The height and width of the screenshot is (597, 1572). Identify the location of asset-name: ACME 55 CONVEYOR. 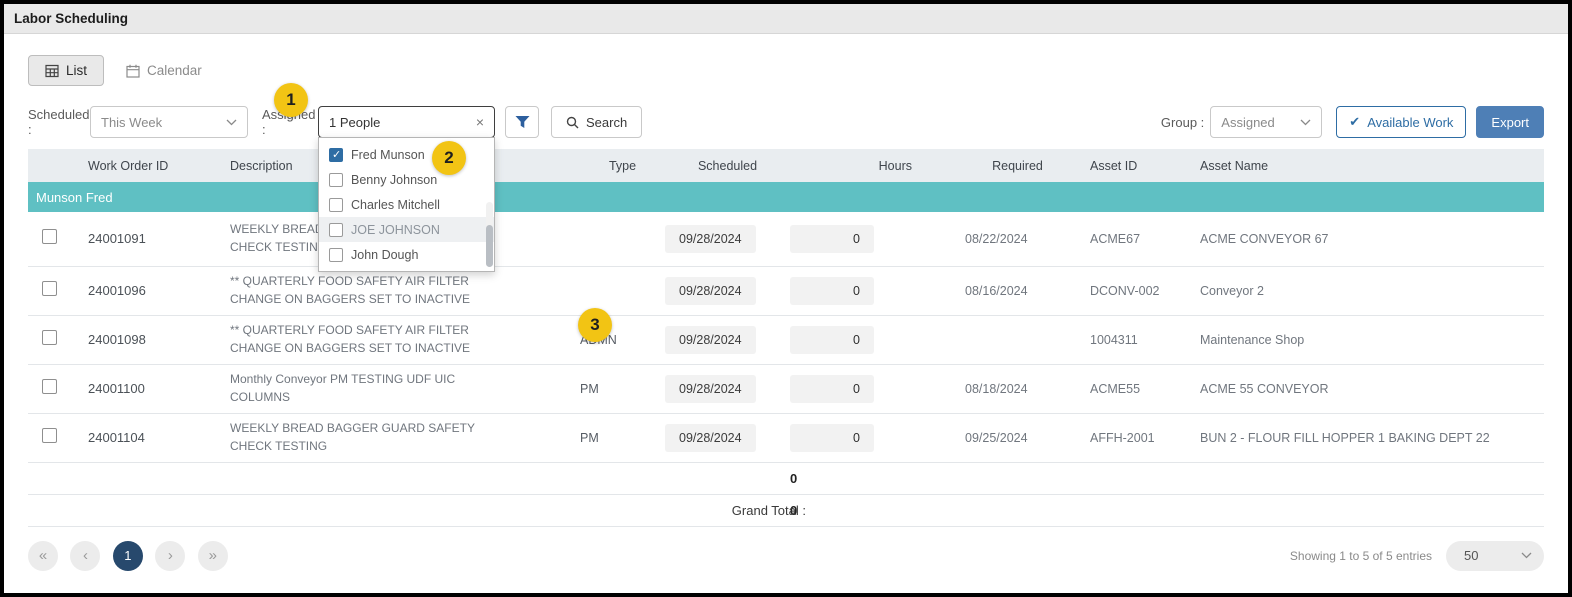
(1264, 388).